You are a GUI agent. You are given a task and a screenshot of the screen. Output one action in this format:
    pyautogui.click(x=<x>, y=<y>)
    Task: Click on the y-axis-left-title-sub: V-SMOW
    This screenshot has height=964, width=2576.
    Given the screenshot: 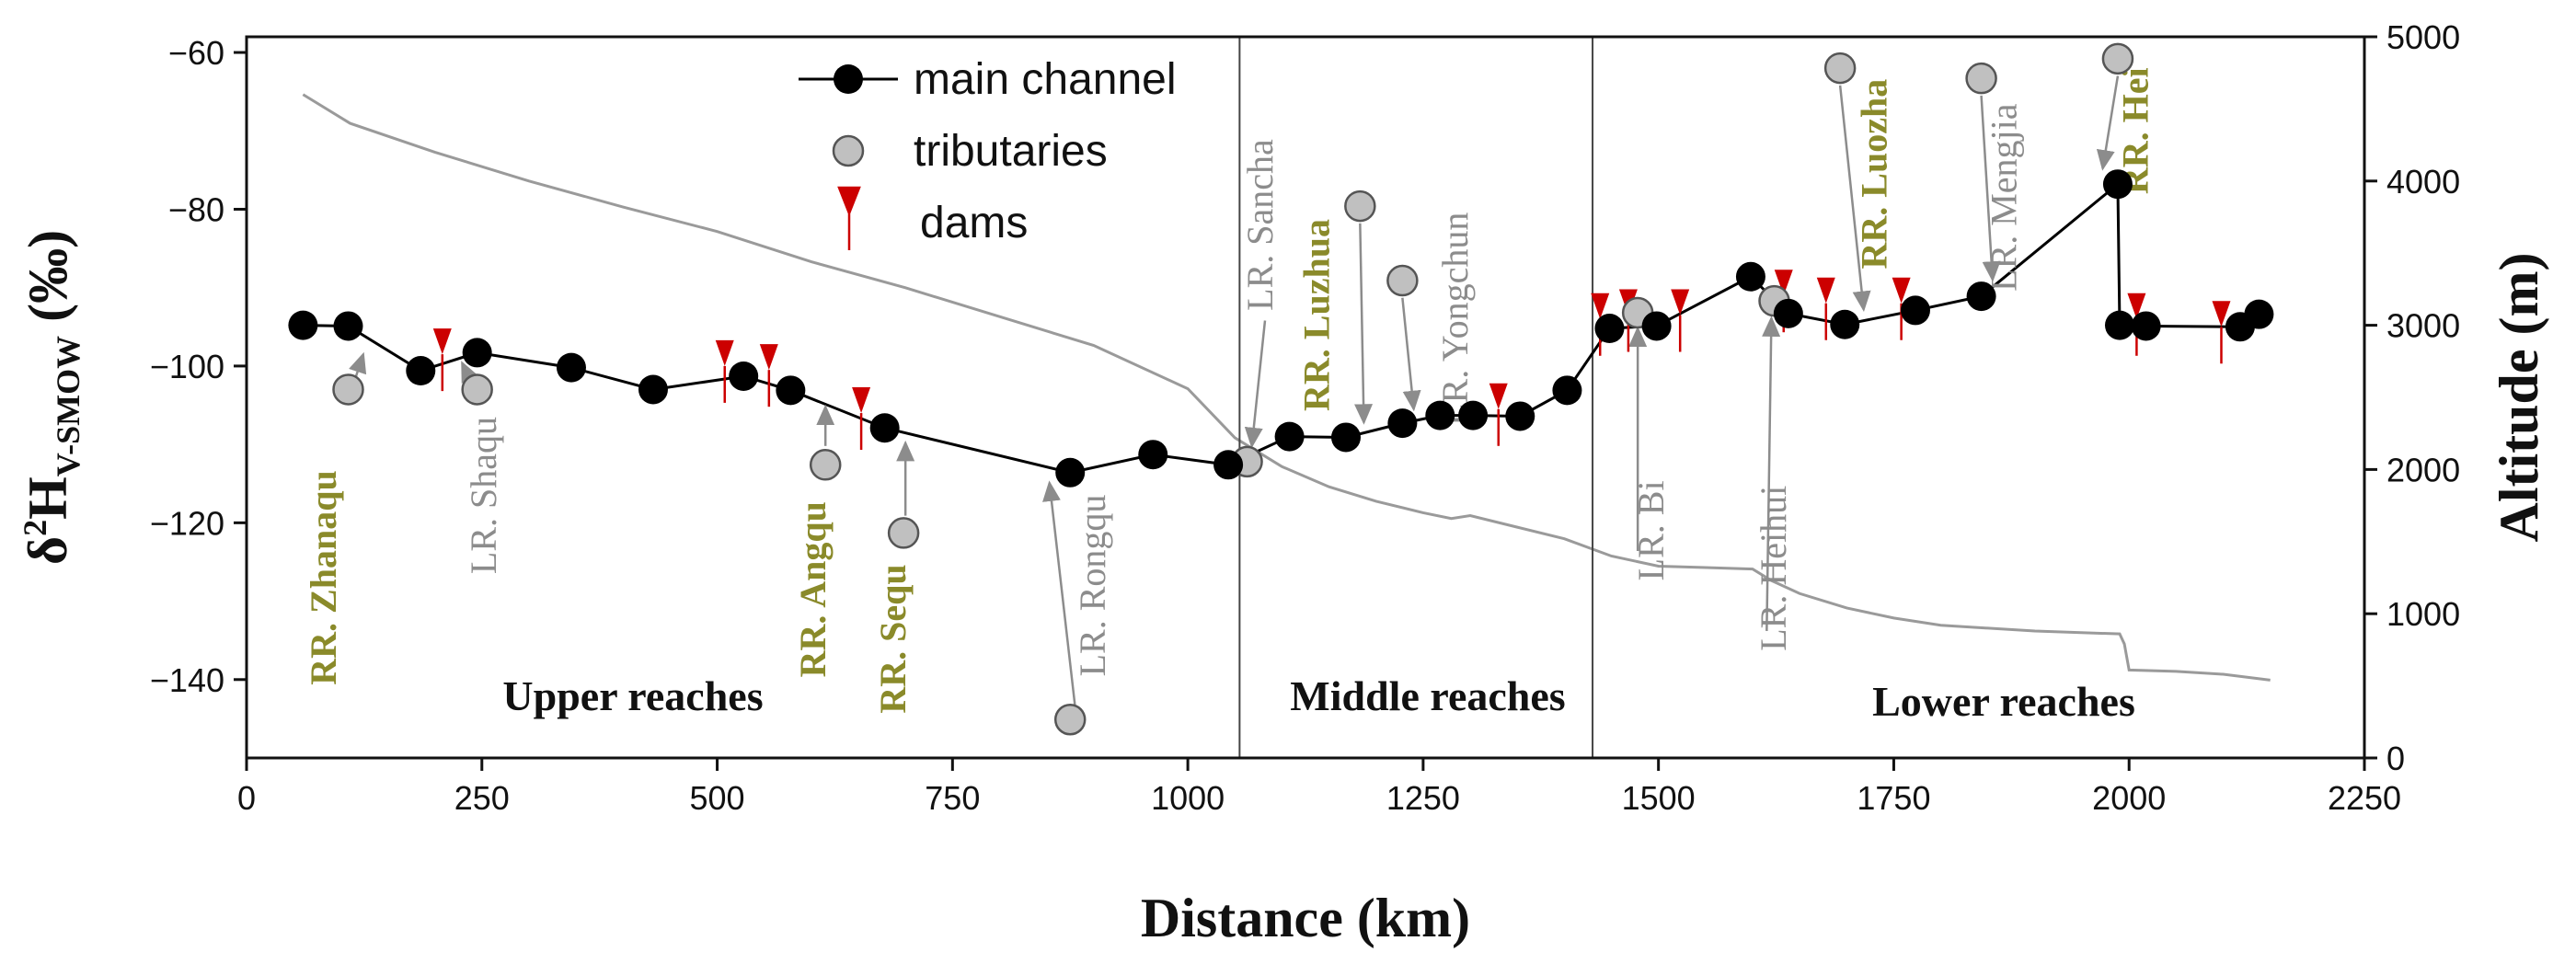 What is the action you would take?
    pyautogui.click(x=68, y=406)
    